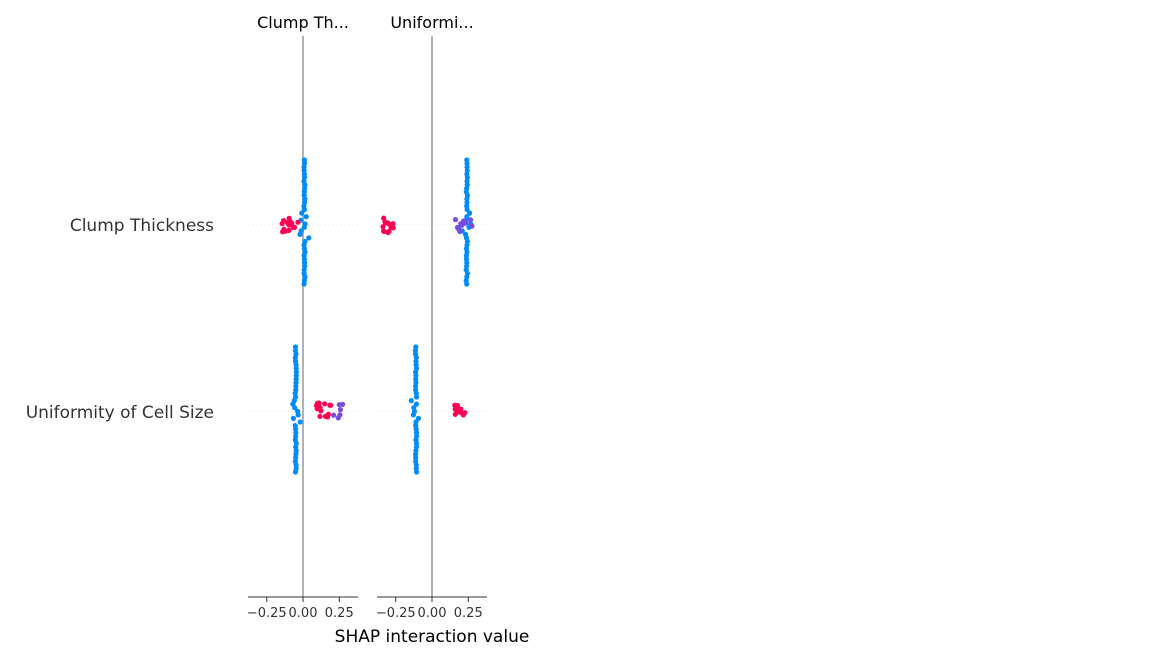 The image size is (1150, 660). What do you see at coordinates (142, 226) in the screenshot?
I see `feature-label-clump-thickness: Clump Thickness` at bounding box center [142, 226].